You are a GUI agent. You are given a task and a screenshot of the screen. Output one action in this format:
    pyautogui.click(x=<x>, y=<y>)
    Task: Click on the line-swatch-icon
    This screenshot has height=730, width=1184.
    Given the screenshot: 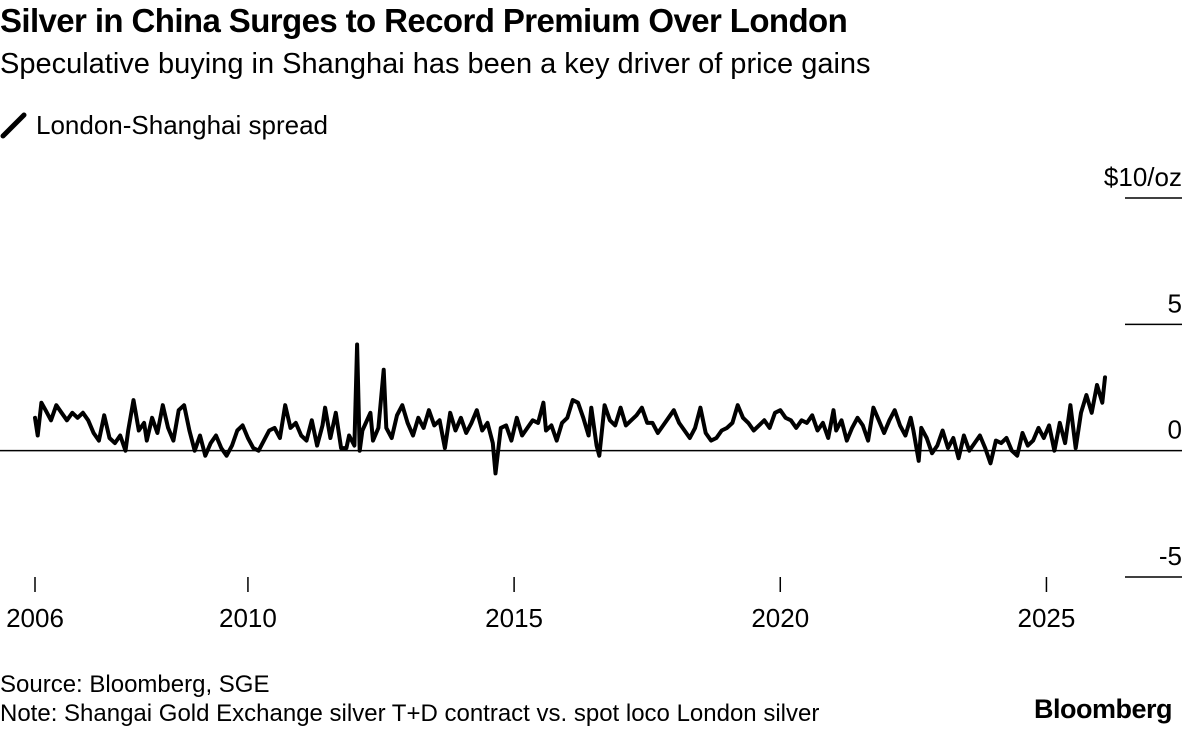 What is the action you would take?
    pyautogui.click(x=14, y=125)
    